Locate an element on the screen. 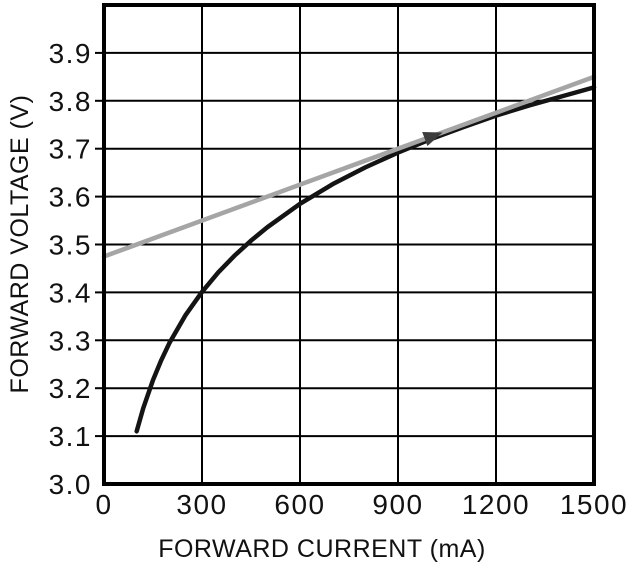 The width and height of the screenshot is (627, 570). y-tick-label: 3.8 is located at coordinates (70, 101).